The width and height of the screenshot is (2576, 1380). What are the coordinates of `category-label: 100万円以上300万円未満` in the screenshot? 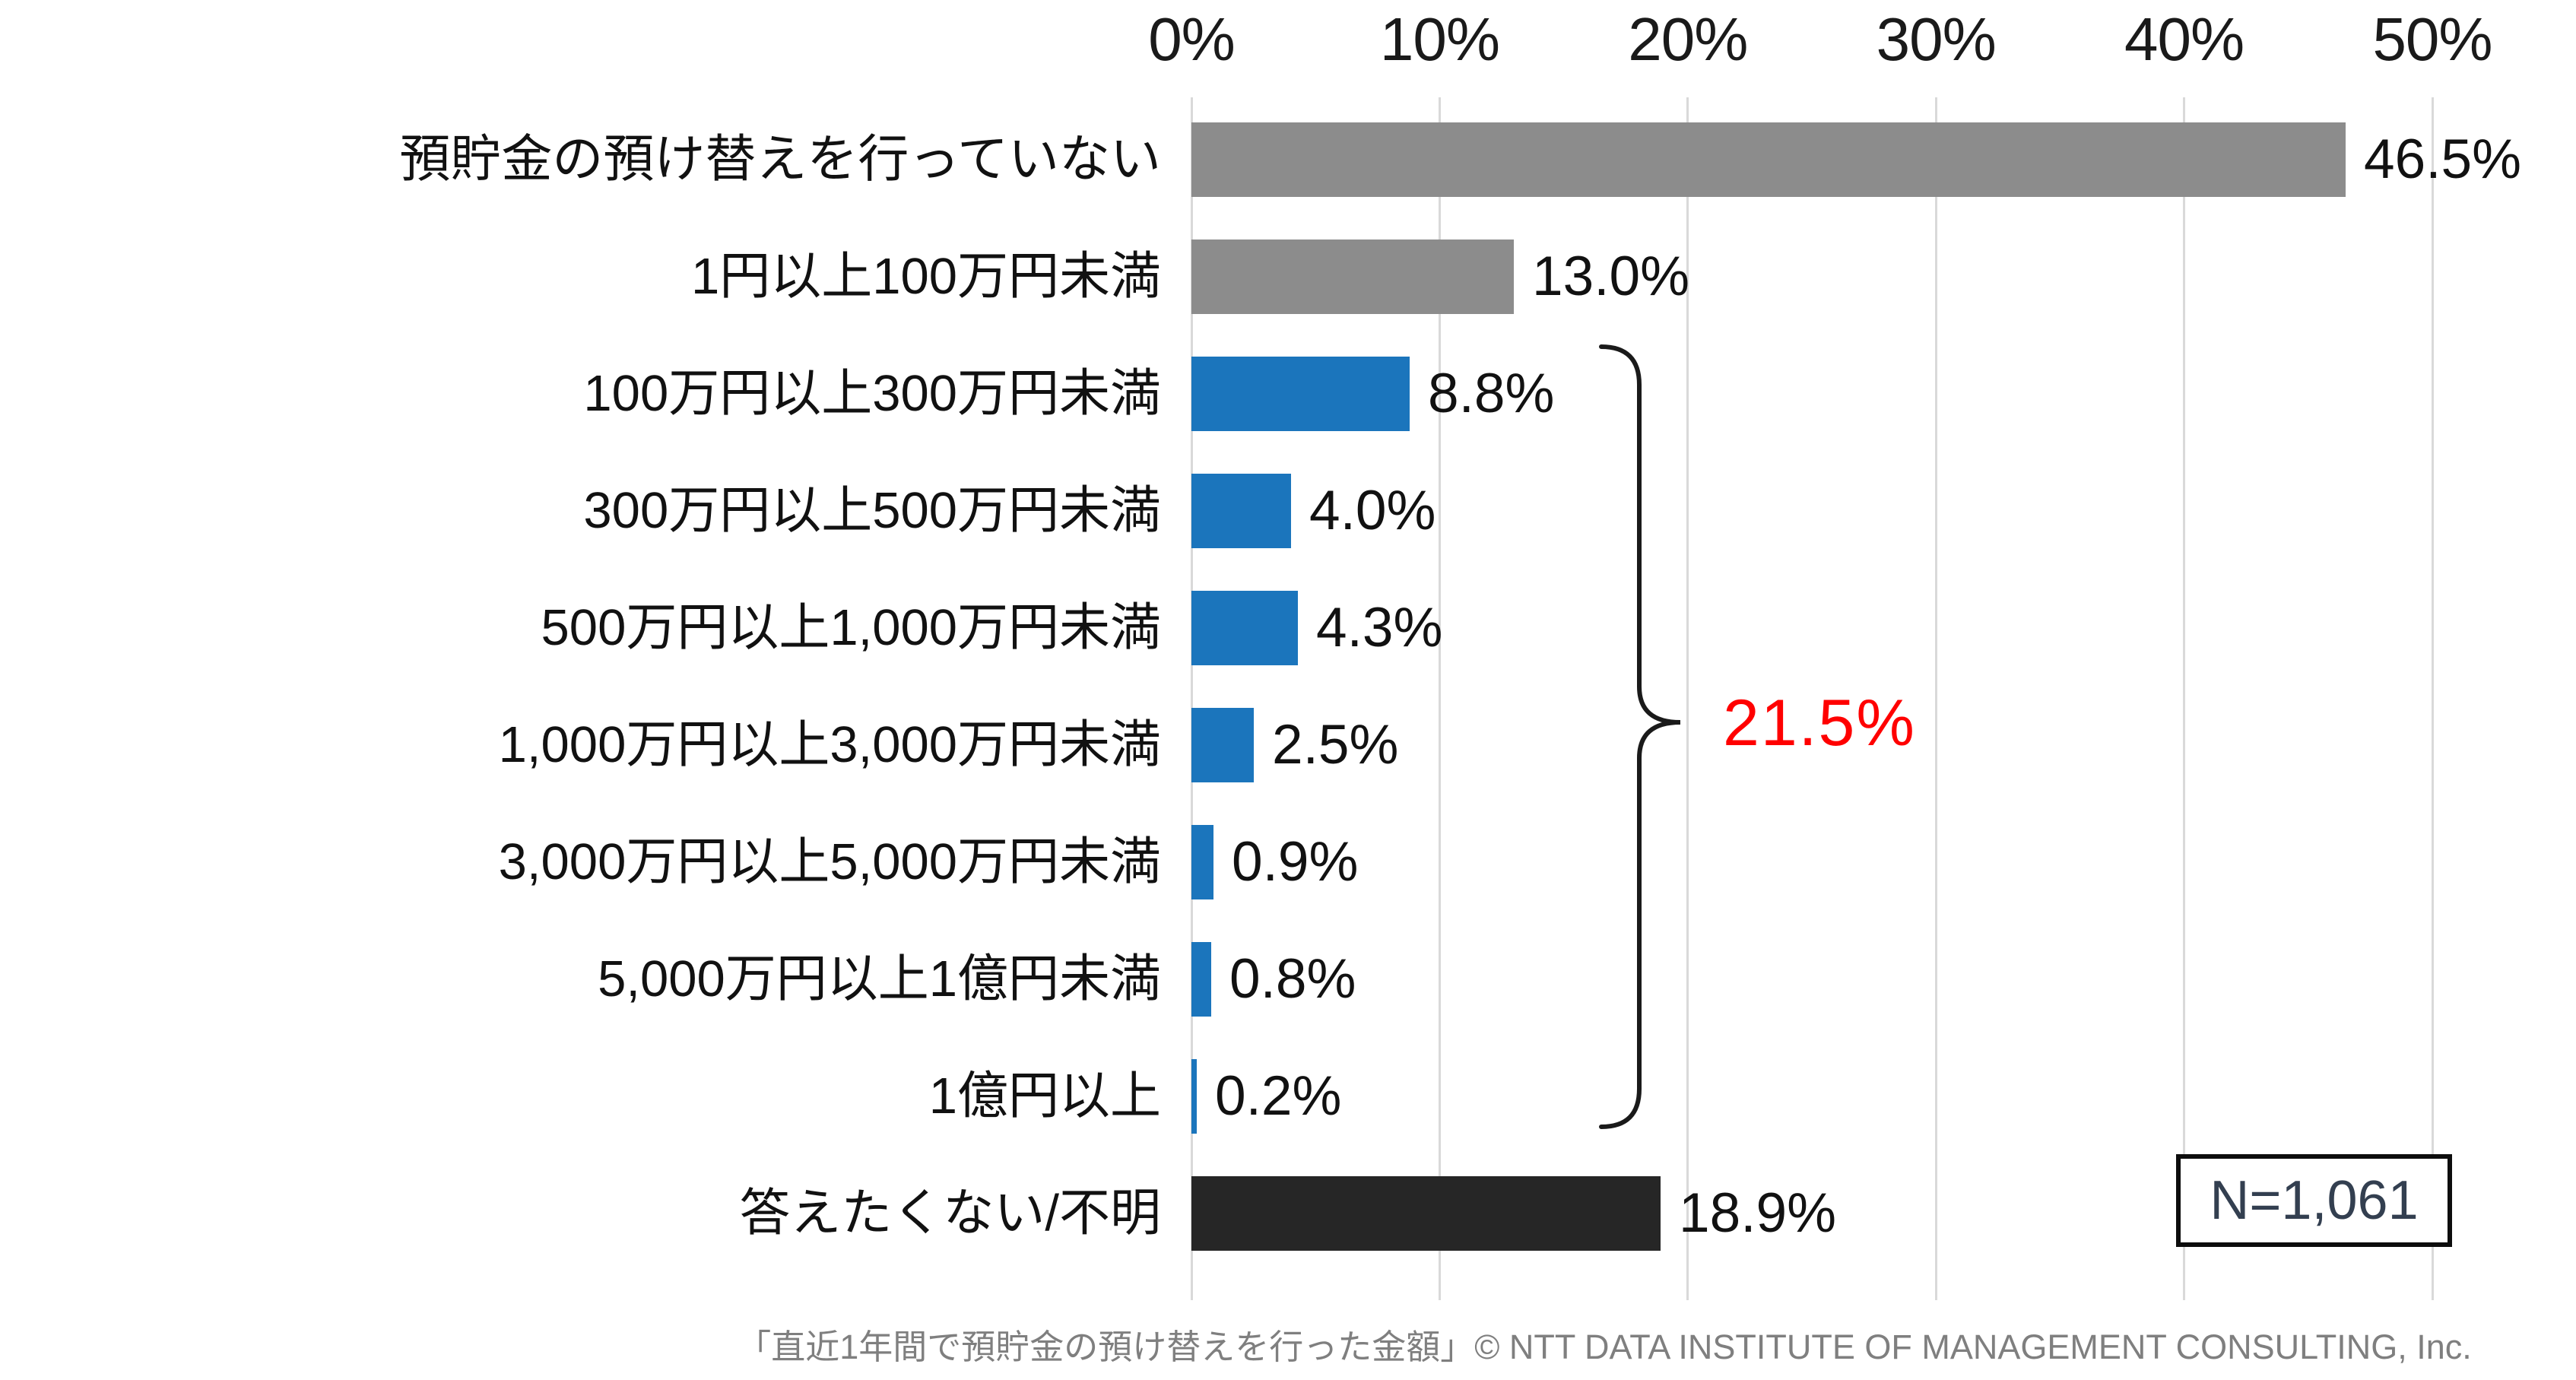 It's located at (872, 393).